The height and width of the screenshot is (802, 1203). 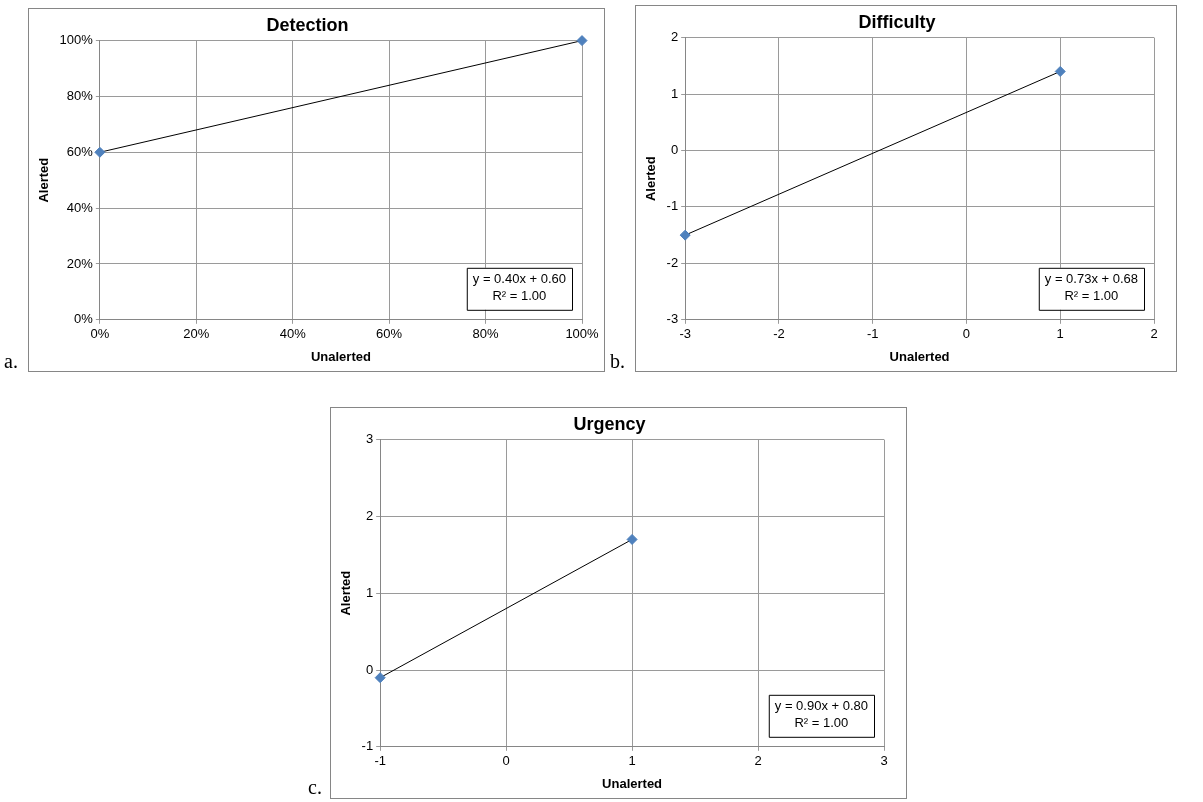 I want to click on y-tick-label: 60%, so click(x=80, y=151).